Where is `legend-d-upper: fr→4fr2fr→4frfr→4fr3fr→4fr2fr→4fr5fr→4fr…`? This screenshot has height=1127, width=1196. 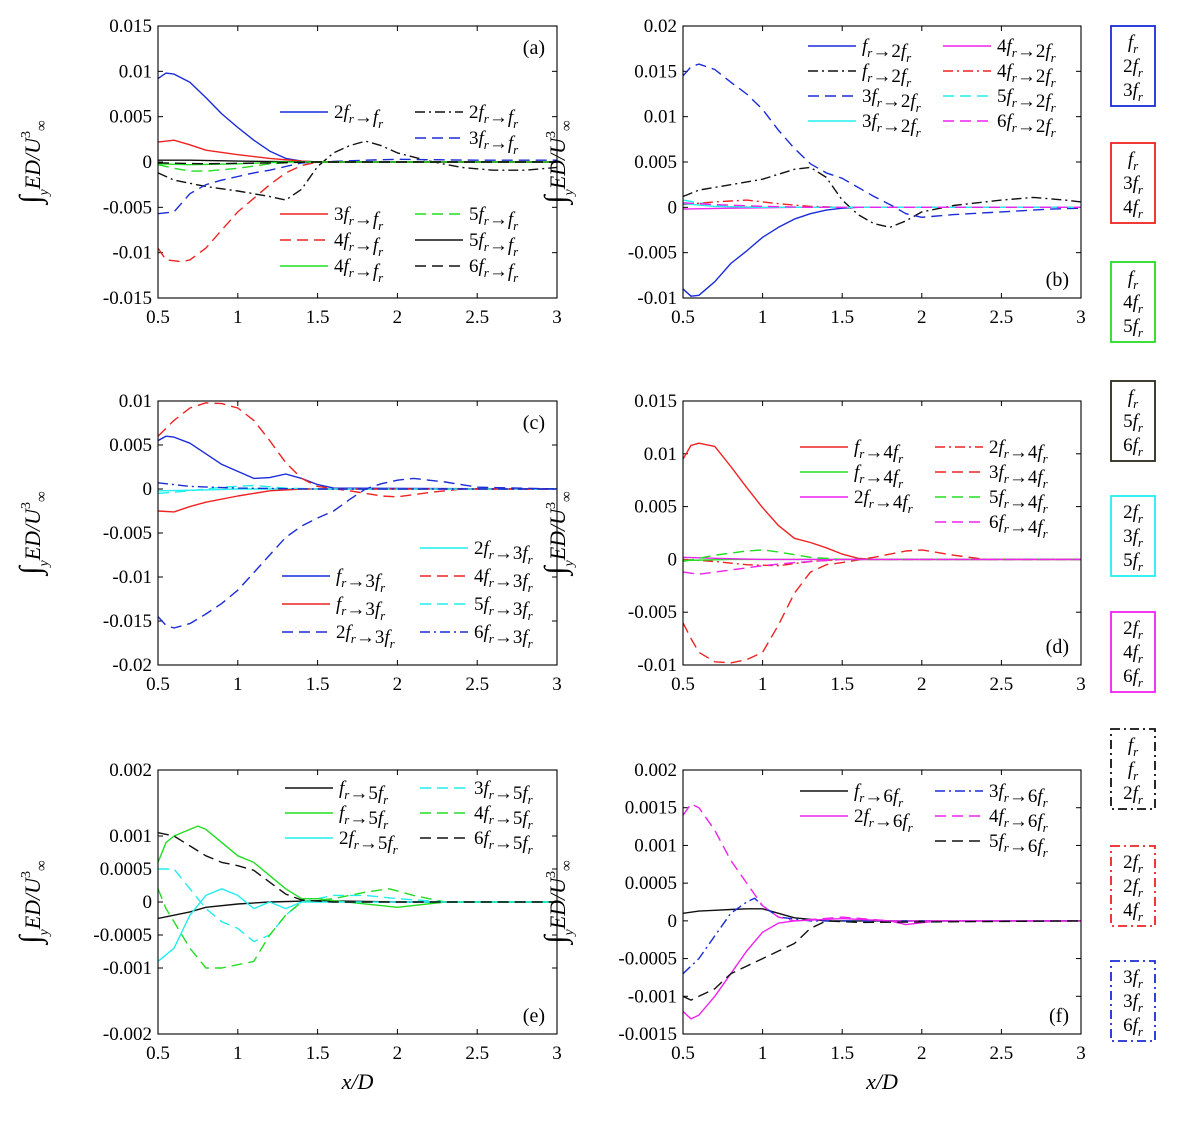
legend-d-upper: fr→4fr2fr→4frfr→4fr3fr→4fr2fr→4fr5fr→4fr… is located at coordinates (924, 489).